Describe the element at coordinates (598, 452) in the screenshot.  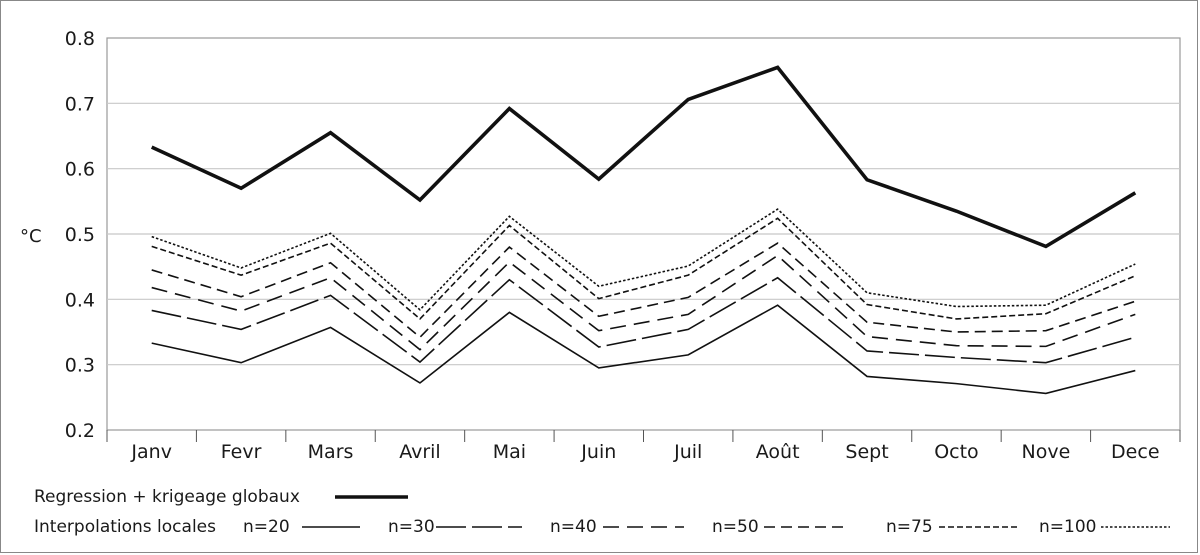
I see `x-tick-label: Juin` at that location.